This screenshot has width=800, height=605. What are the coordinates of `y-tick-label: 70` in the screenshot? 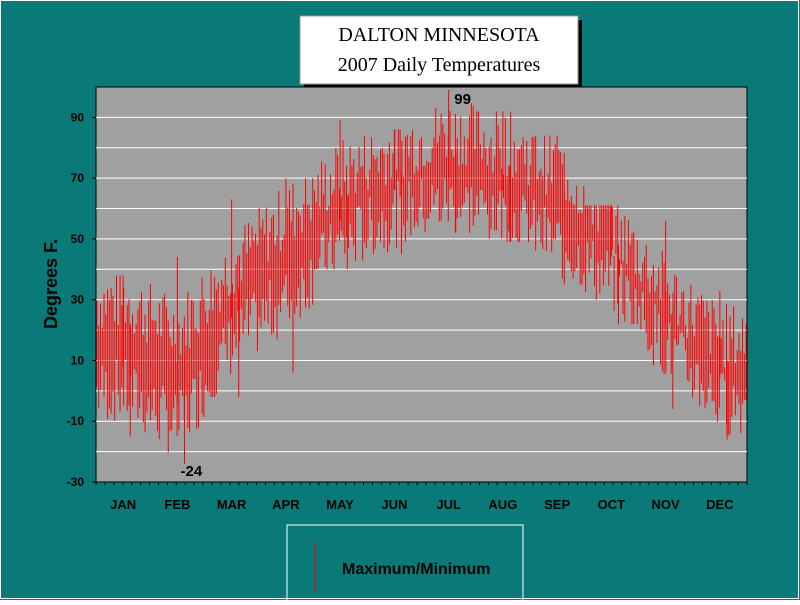 It's located at (78, 178).